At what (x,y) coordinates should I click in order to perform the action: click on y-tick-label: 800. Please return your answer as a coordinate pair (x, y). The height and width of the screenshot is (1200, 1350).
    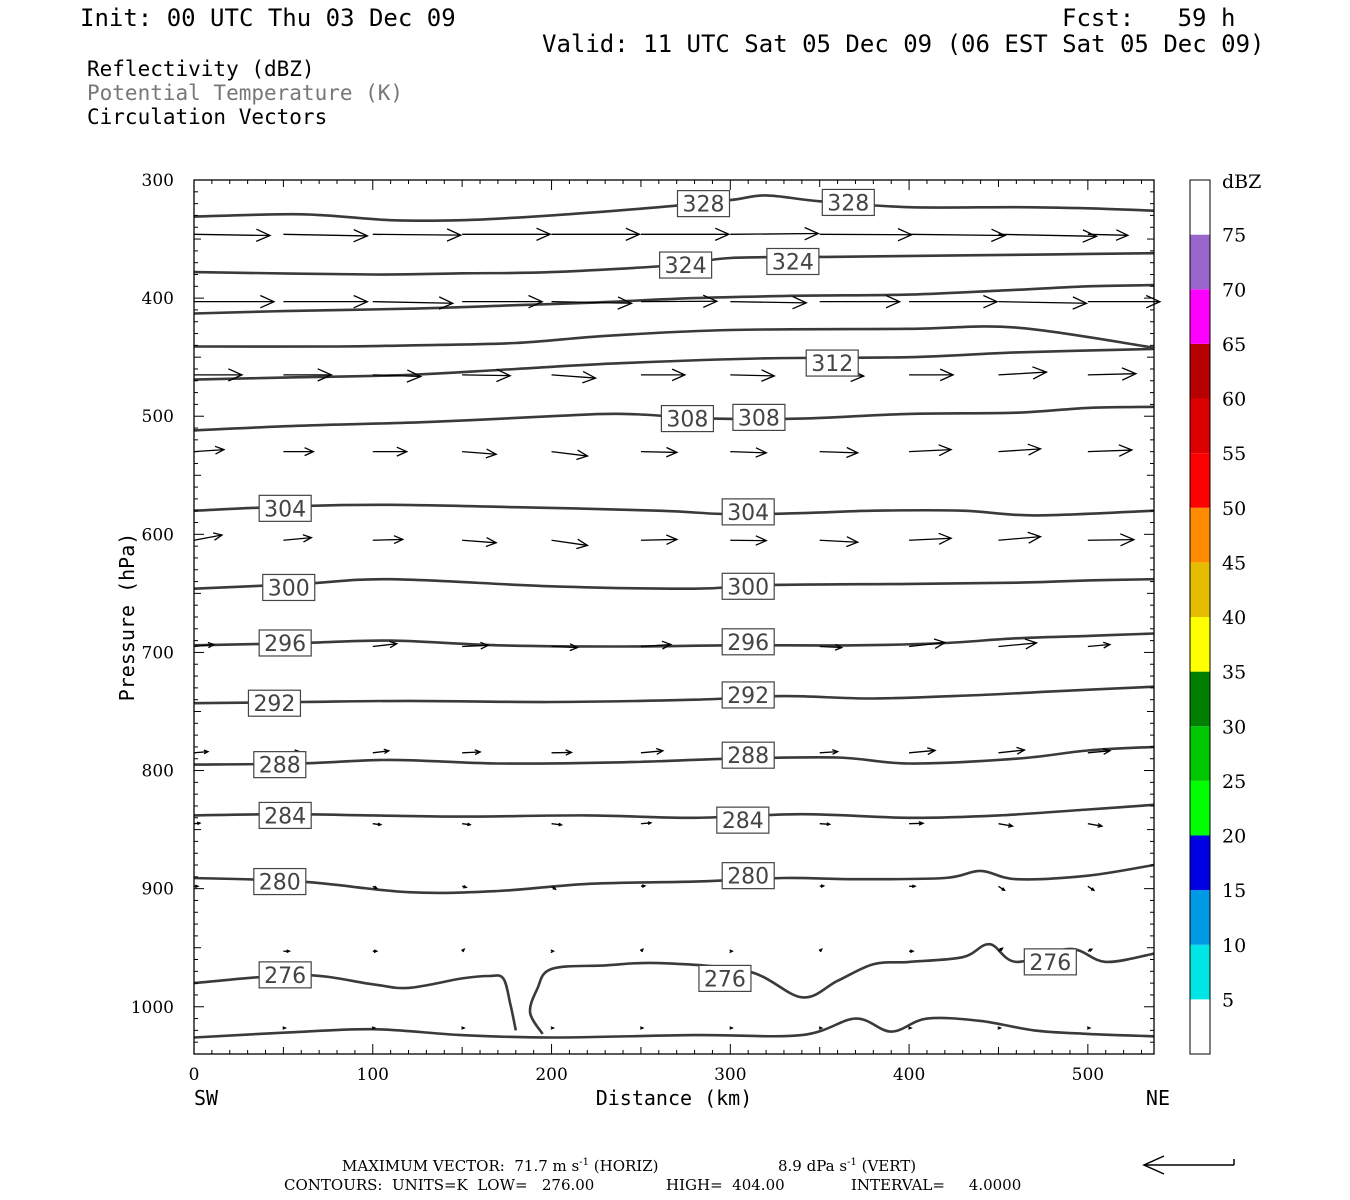
    Looking at the image, I should click on (158, 772).